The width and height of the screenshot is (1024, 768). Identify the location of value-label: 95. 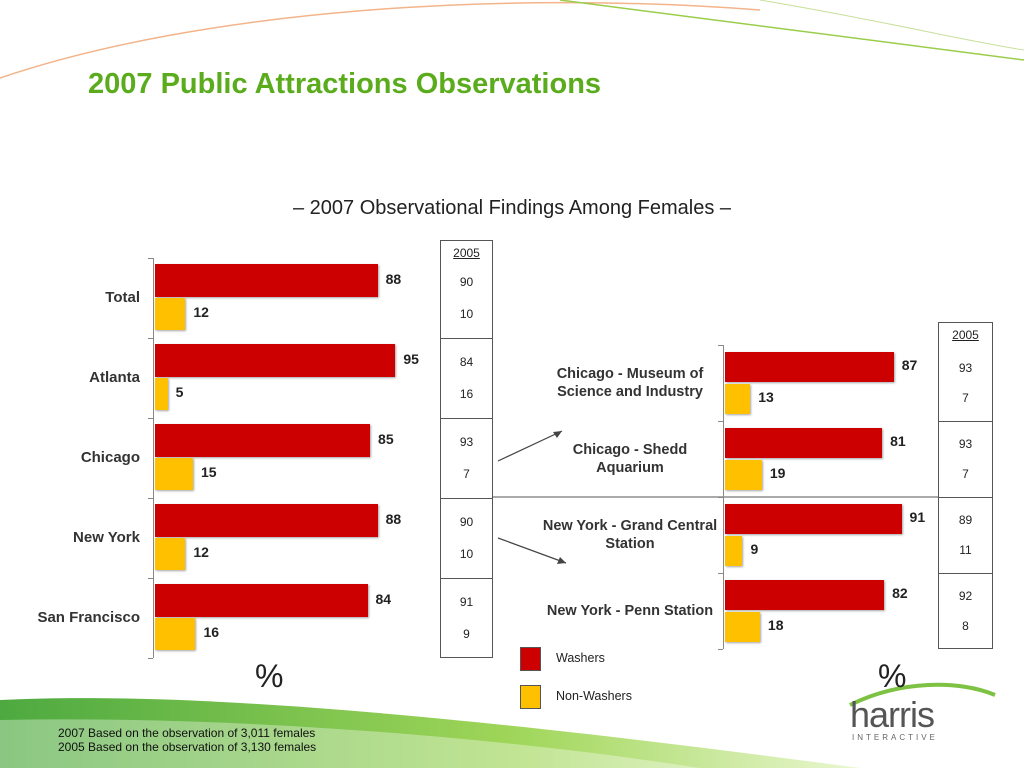
(411, 358).